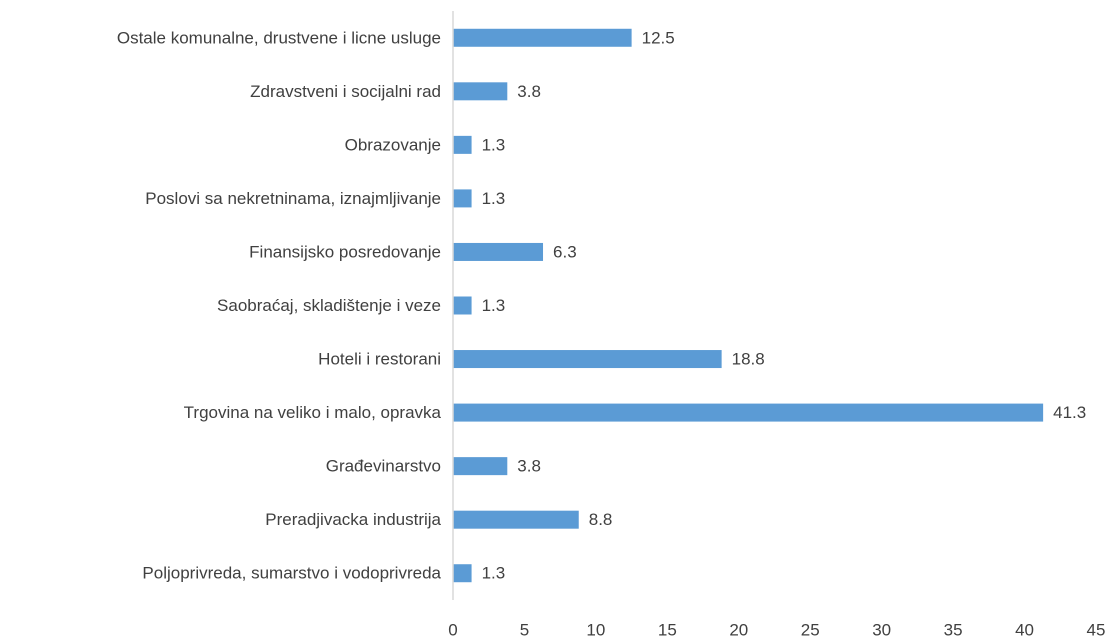 The height and width of the screenshot is (641, 1117). Describe the element at coordinates (748, 359) in the screenshot. I see `value-label: 18.8` at that location.